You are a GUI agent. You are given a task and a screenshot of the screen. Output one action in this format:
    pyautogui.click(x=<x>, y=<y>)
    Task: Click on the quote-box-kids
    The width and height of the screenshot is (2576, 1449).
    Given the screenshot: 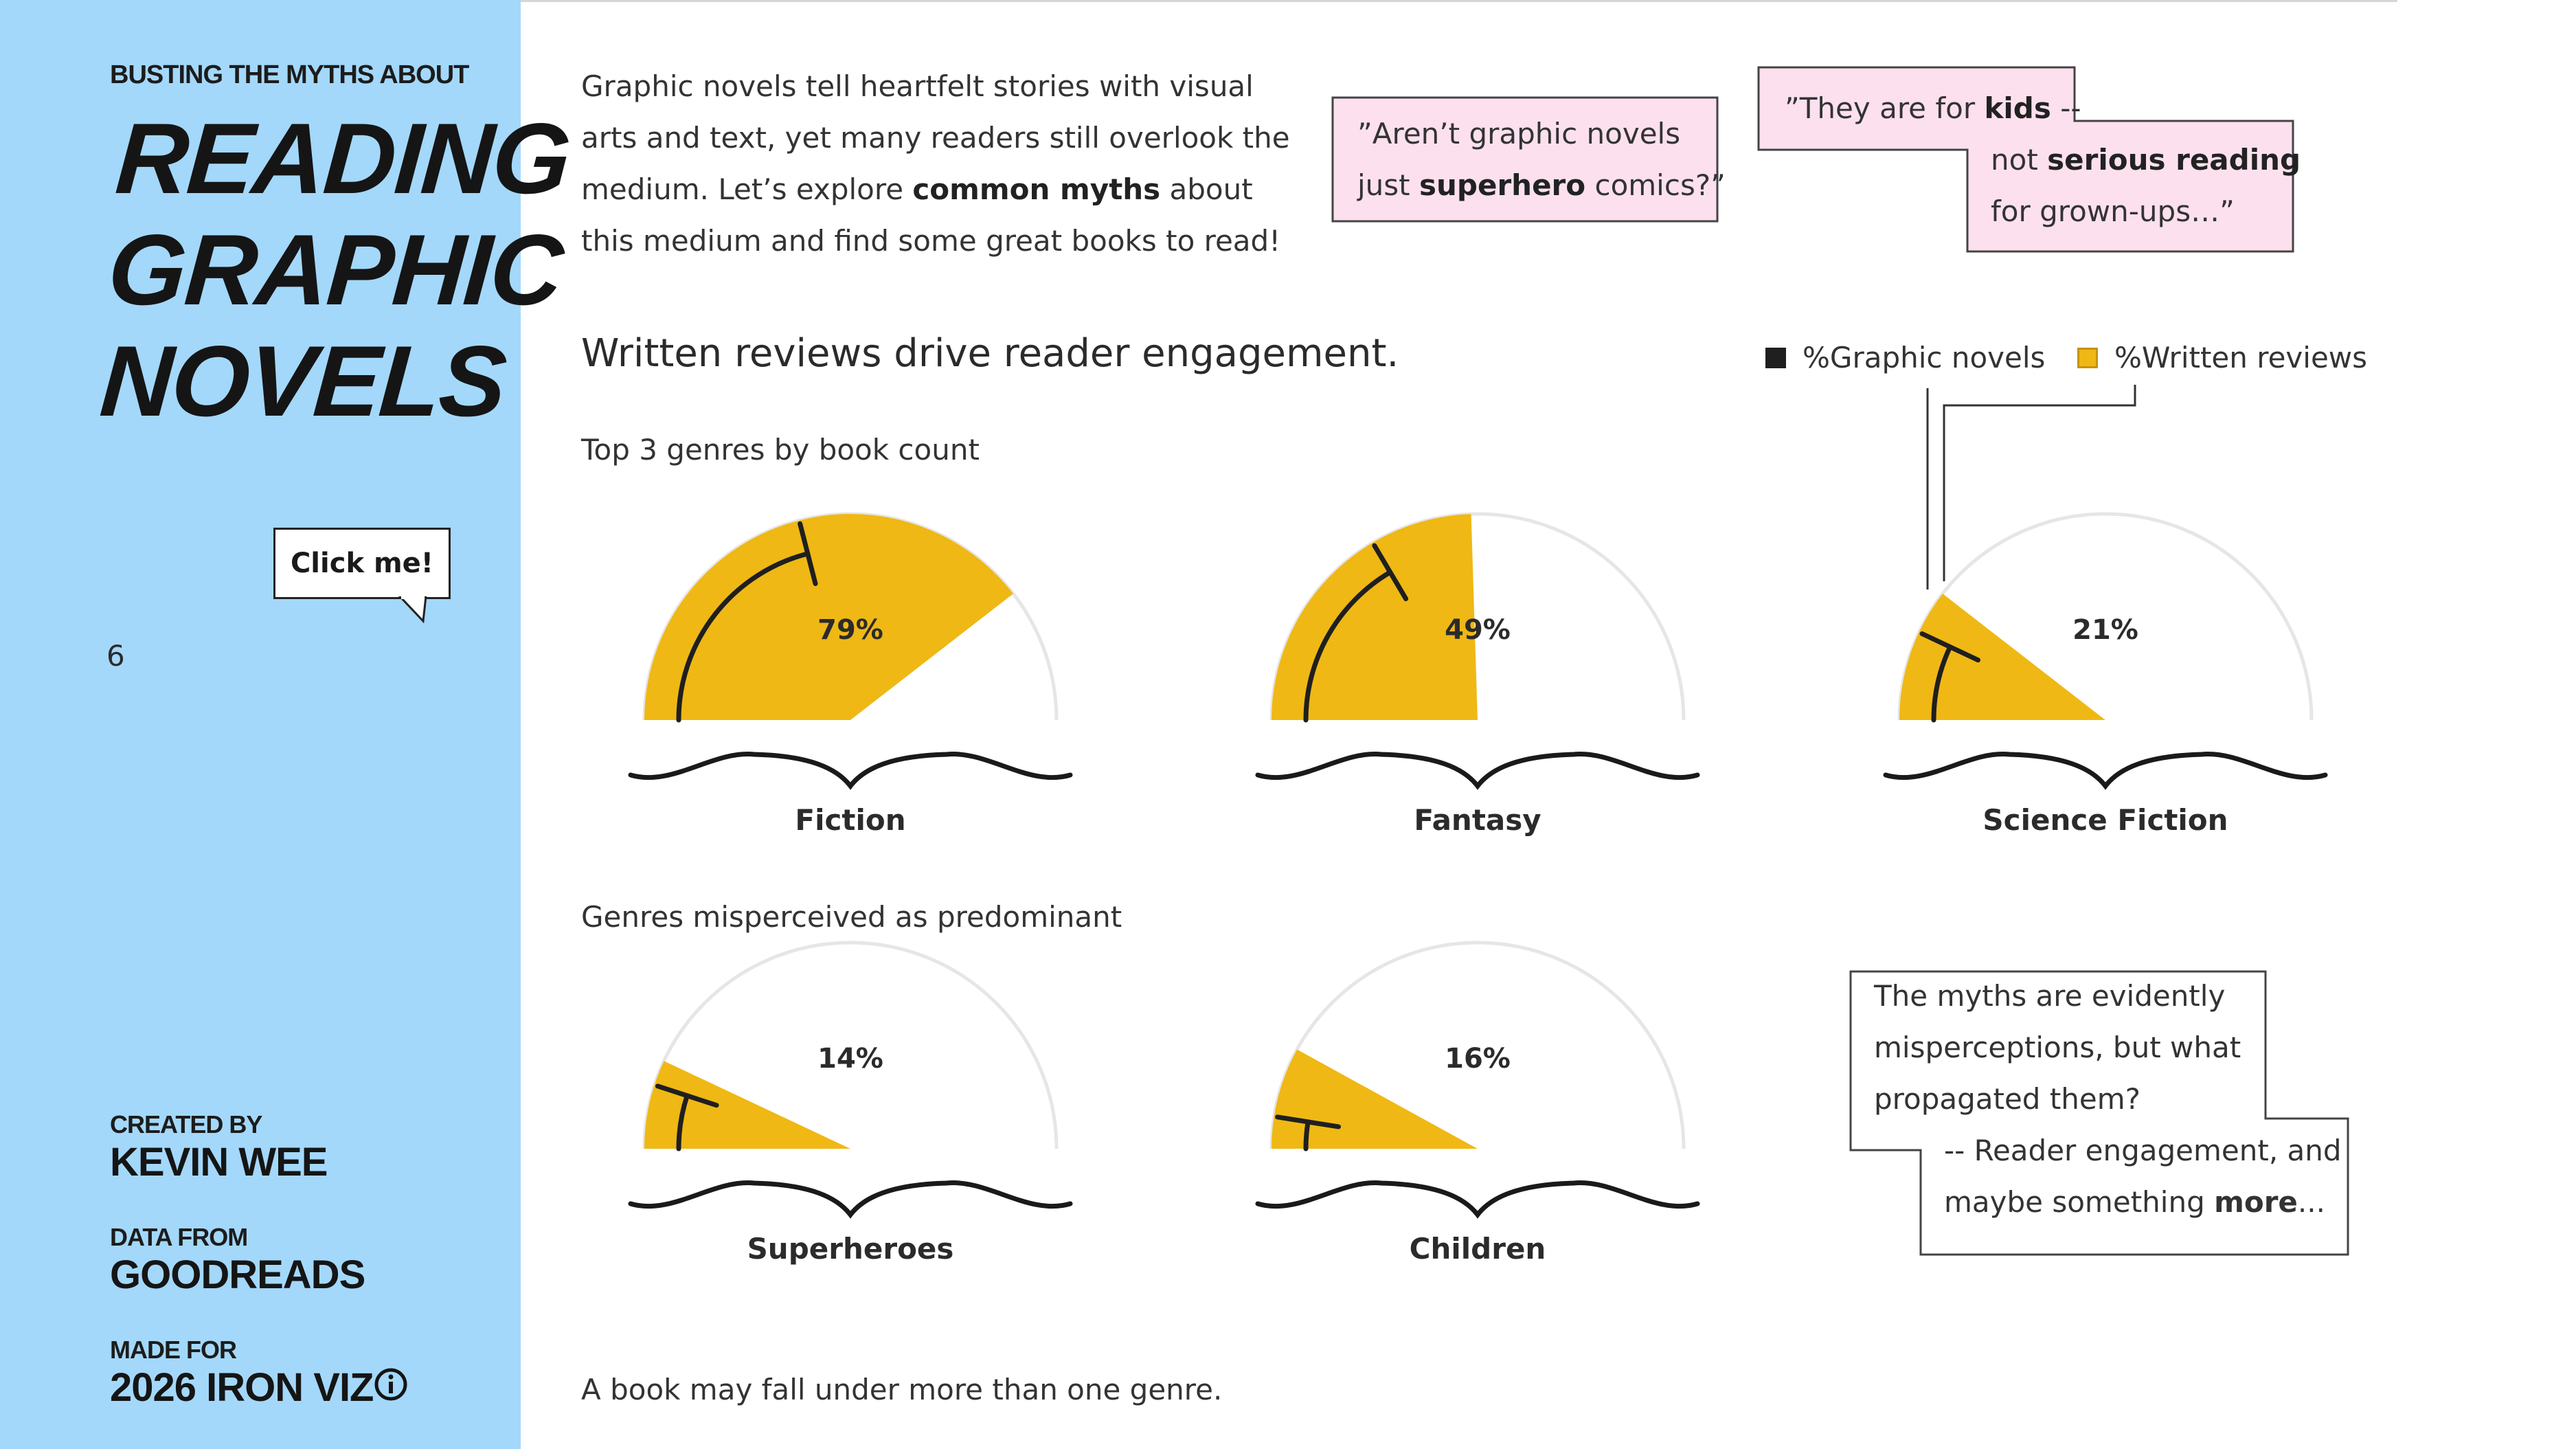 What is the action you would take?
    pyautogui.click(x=2025, y=159)
    